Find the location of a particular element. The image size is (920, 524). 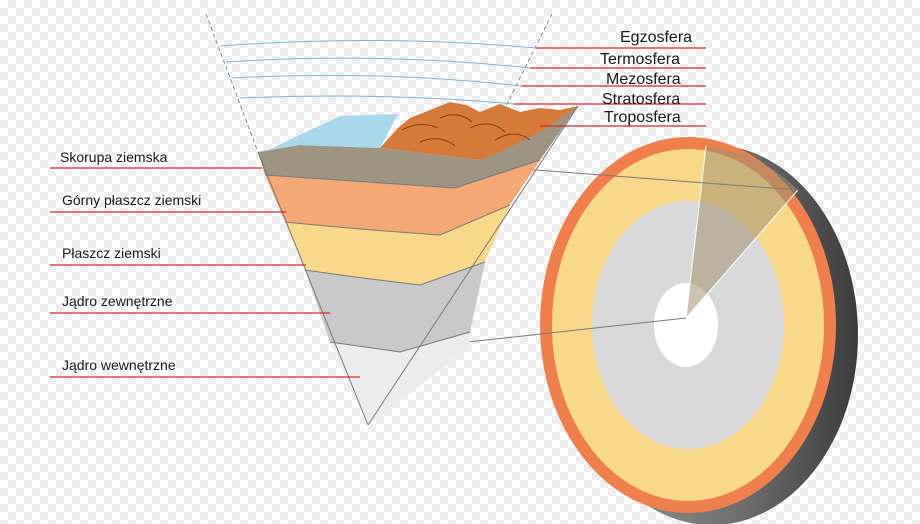

wedge-mountain-range is located at coordinates (479, 131).